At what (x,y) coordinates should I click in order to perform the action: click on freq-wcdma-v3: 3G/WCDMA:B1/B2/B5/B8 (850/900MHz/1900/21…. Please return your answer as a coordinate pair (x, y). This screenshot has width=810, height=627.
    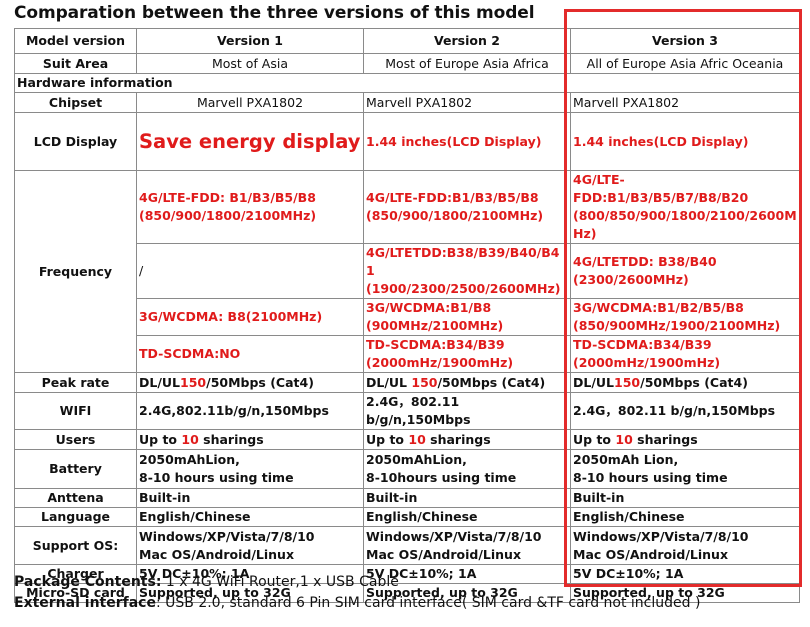
    Looking at the image, I should click on (685, 317).